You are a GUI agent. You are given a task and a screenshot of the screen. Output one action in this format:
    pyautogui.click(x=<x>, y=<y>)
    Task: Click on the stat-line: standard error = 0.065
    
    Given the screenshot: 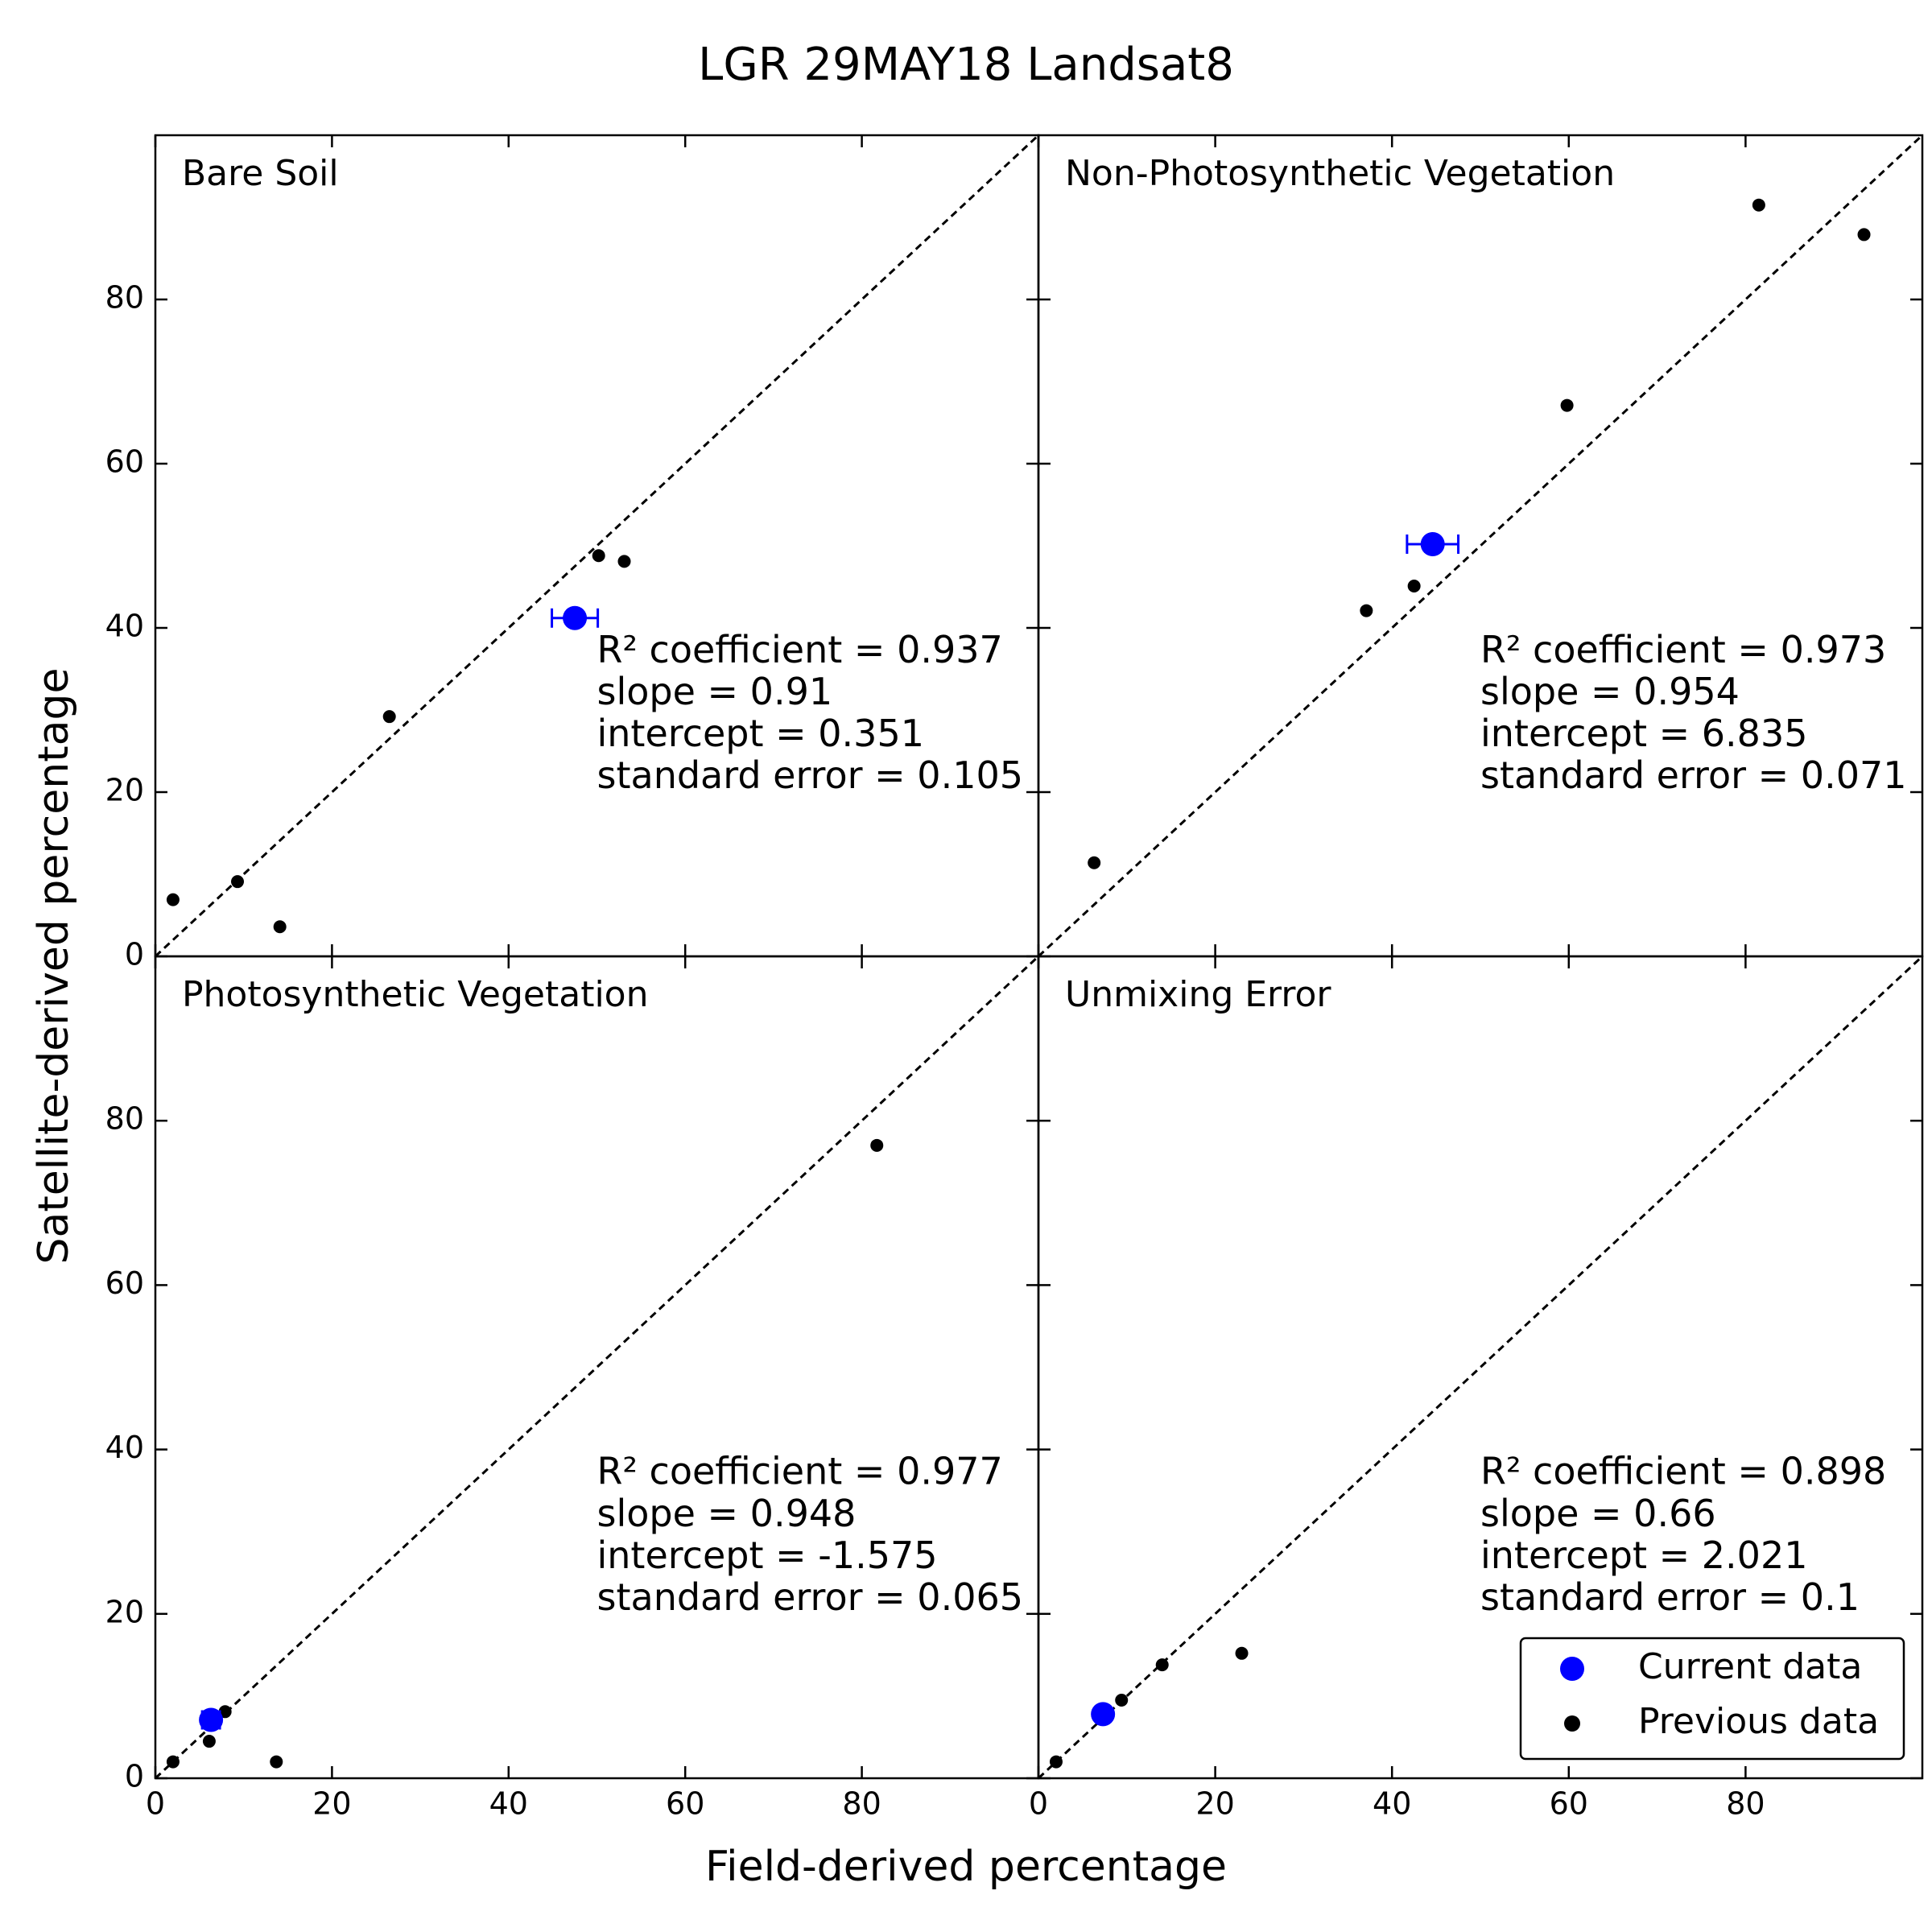 What is the action you would take?
    pyautogui.click(x=810, y=1597)
    